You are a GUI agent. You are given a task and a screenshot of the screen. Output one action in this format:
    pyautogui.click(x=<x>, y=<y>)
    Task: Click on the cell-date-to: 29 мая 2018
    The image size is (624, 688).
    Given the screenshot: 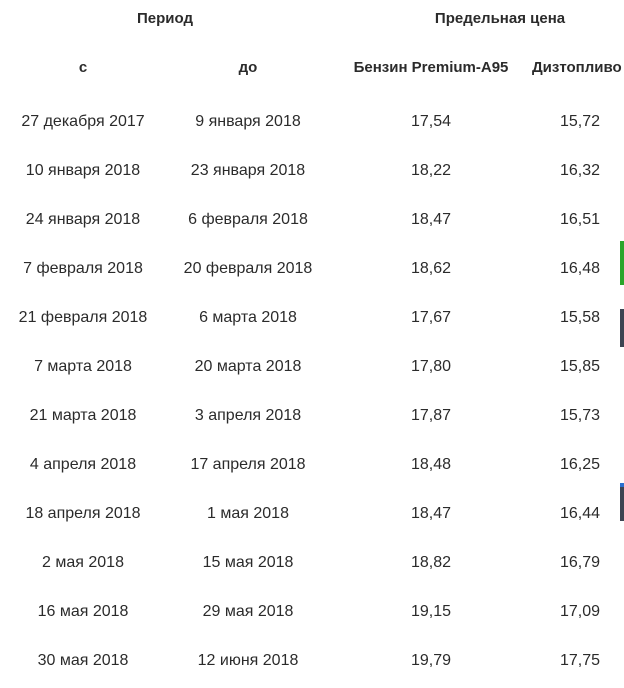 What is the action you would take?
    pyautogui.click(x=248, y=611)
    